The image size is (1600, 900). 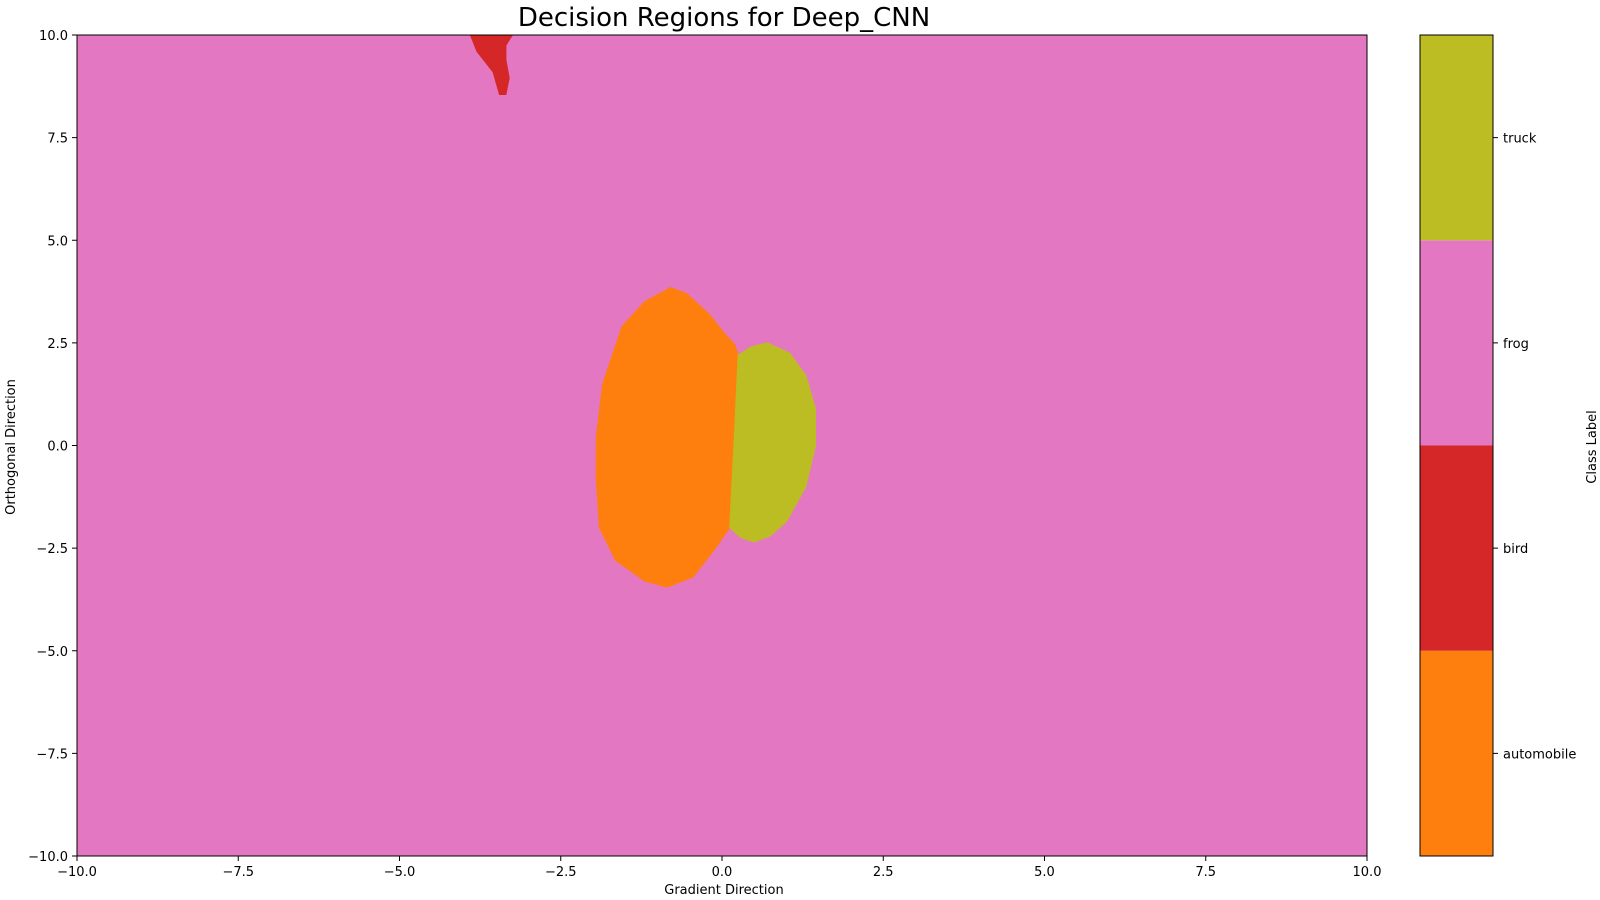 I want to click on x-tick-label: 0.0, so click(x=722, y=872).